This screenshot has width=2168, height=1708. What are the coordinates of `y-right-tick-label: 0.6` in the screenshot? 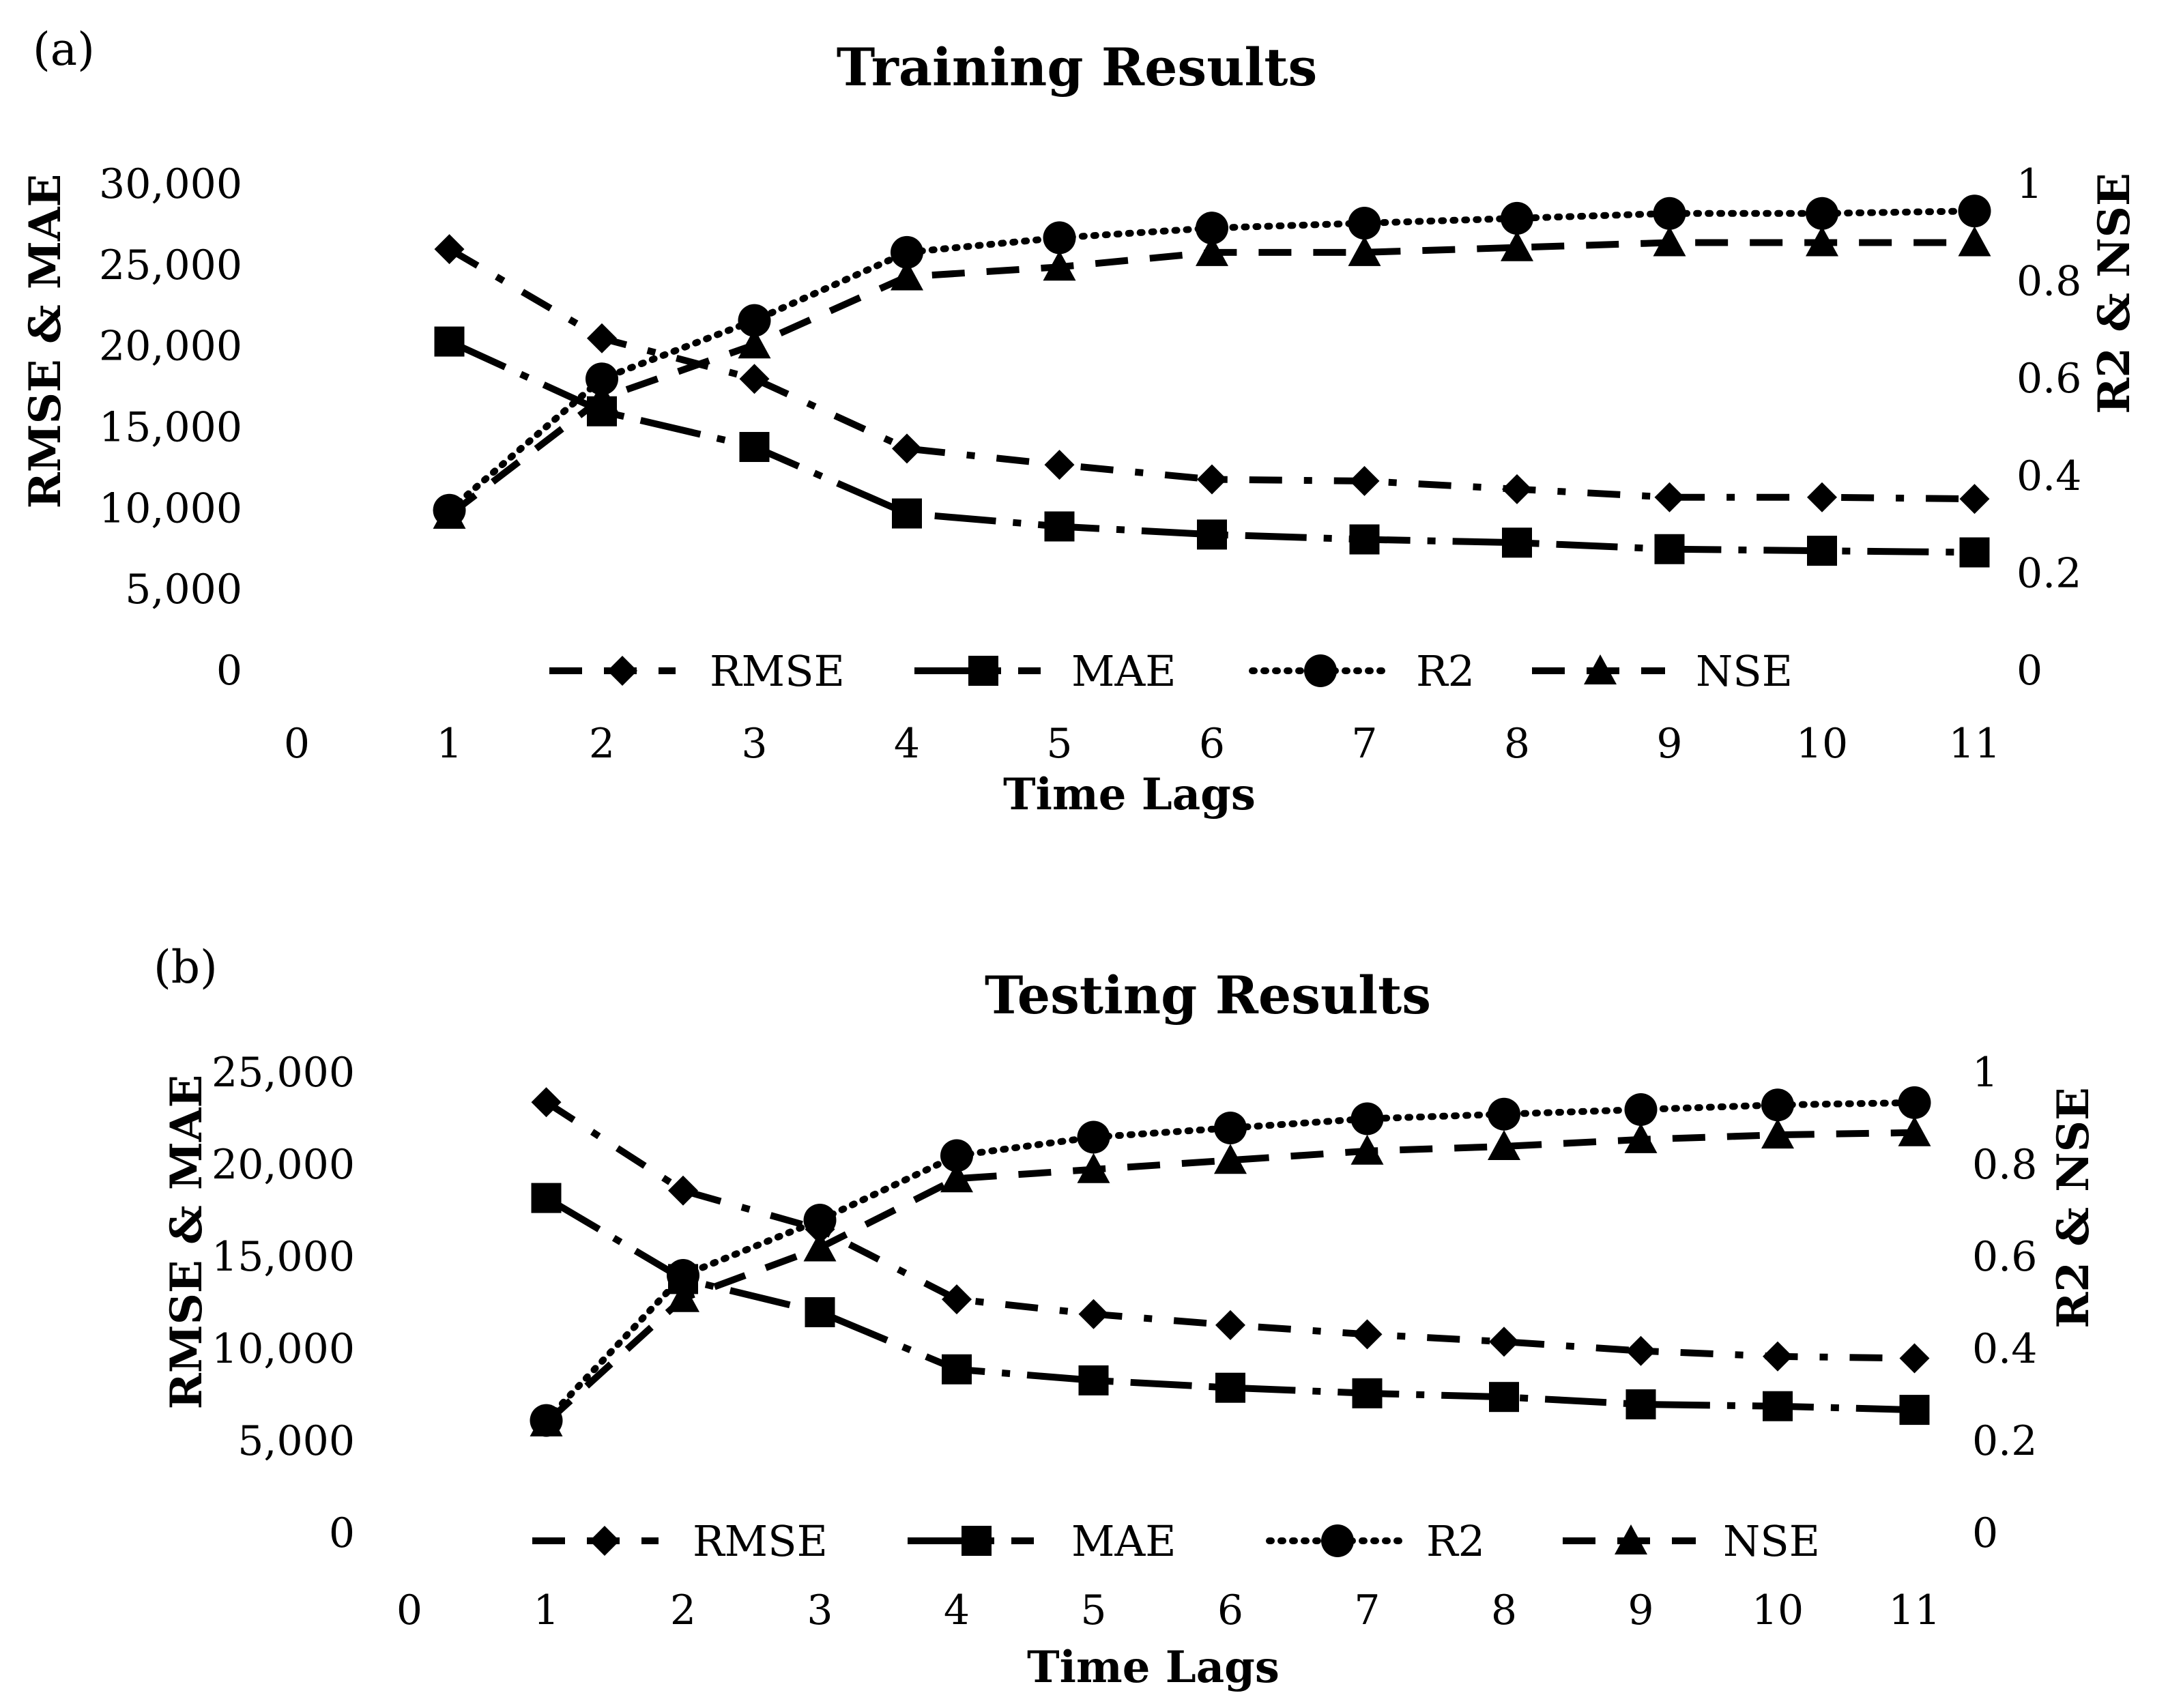 It's located at (2004, 1257).